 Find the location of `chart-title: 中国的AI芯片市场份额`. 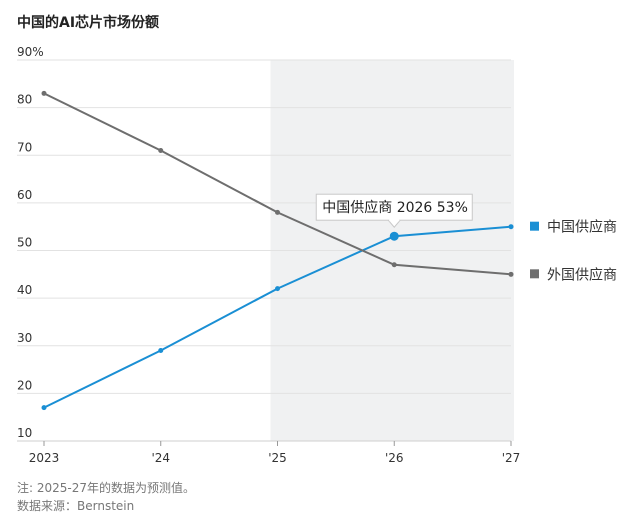

chart-title: 中国的AI芯片市场份额 is located at coordinates (88, 23).